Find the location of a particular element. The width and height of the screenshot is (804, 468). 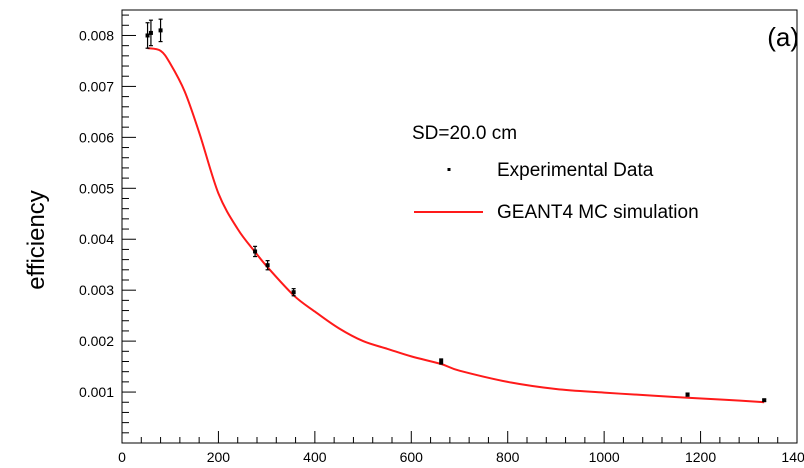

y-tick-label: 0.003 is located at coordinates (96, 290).